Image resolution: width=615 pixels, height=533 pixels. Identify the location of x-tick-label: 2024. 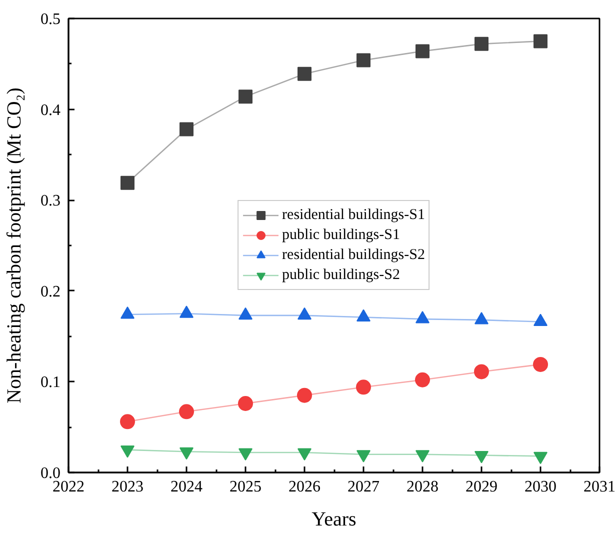
(186, 487).